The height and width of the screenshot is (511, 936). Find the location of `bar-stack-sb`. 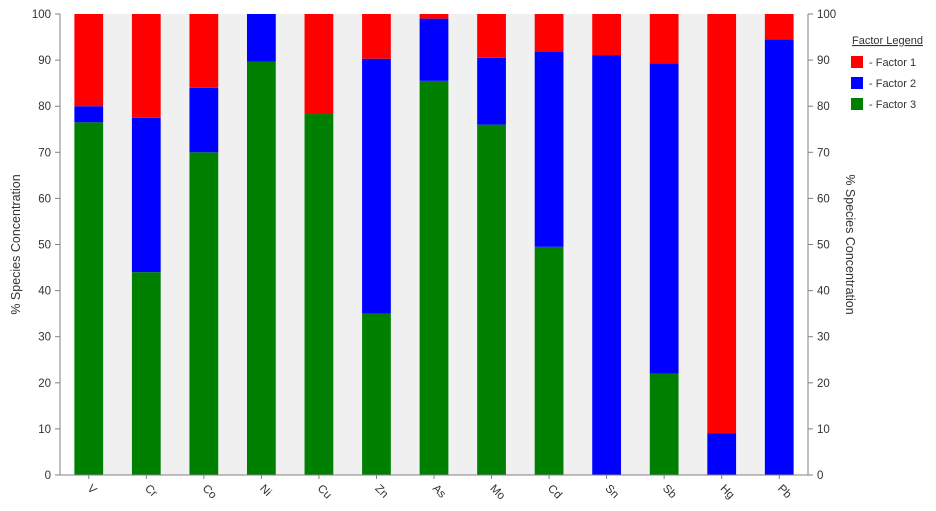

bar-stack-sb is located at coordinates (664, 244).